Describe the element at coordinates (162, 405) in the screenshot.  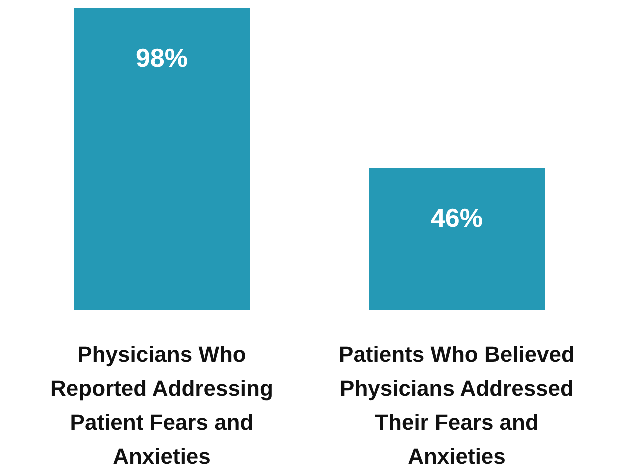
I see `x-tick-label: Physicians Who Reported Addressing Patient Fears and Anxieties` at that location.